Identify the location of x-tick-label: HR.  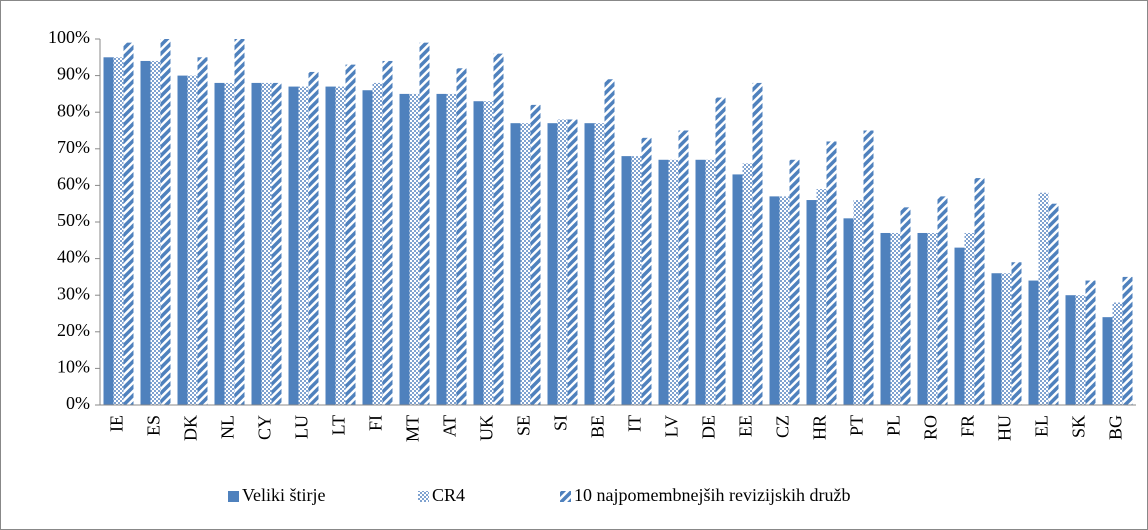
(820, 427).